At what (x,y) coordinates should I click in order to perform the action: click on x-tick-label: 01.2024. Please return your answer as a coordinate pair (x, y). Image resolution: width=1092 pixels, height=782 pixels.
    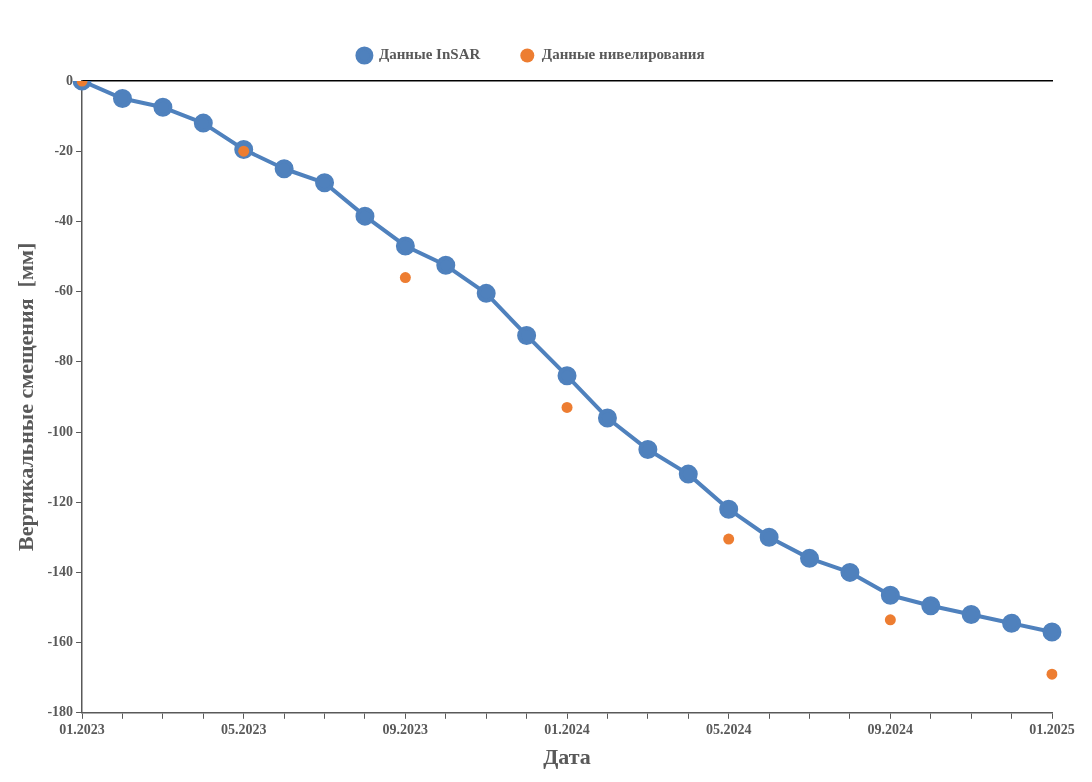
    Looking at the image, I should click on (567, 729).